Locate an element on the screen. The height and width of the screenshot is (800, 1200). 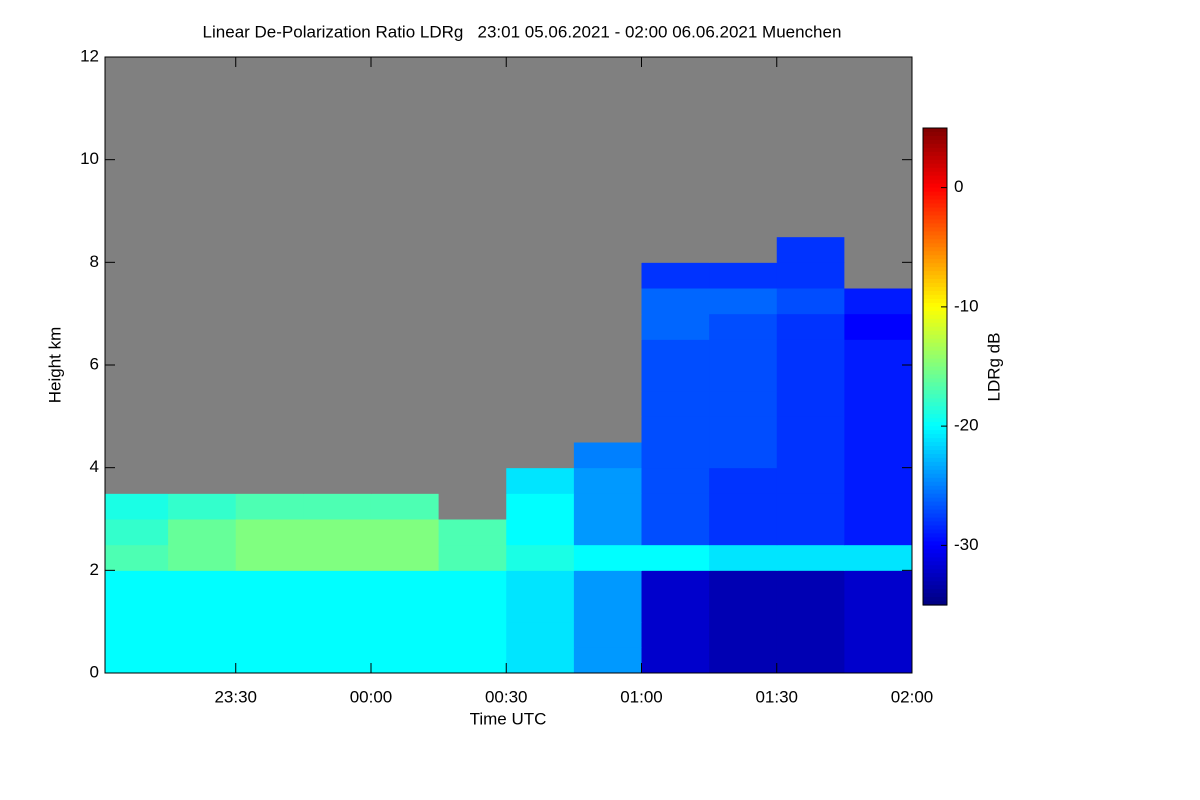
x-tick-label: 01:30 is located at coordinates (776, 696).